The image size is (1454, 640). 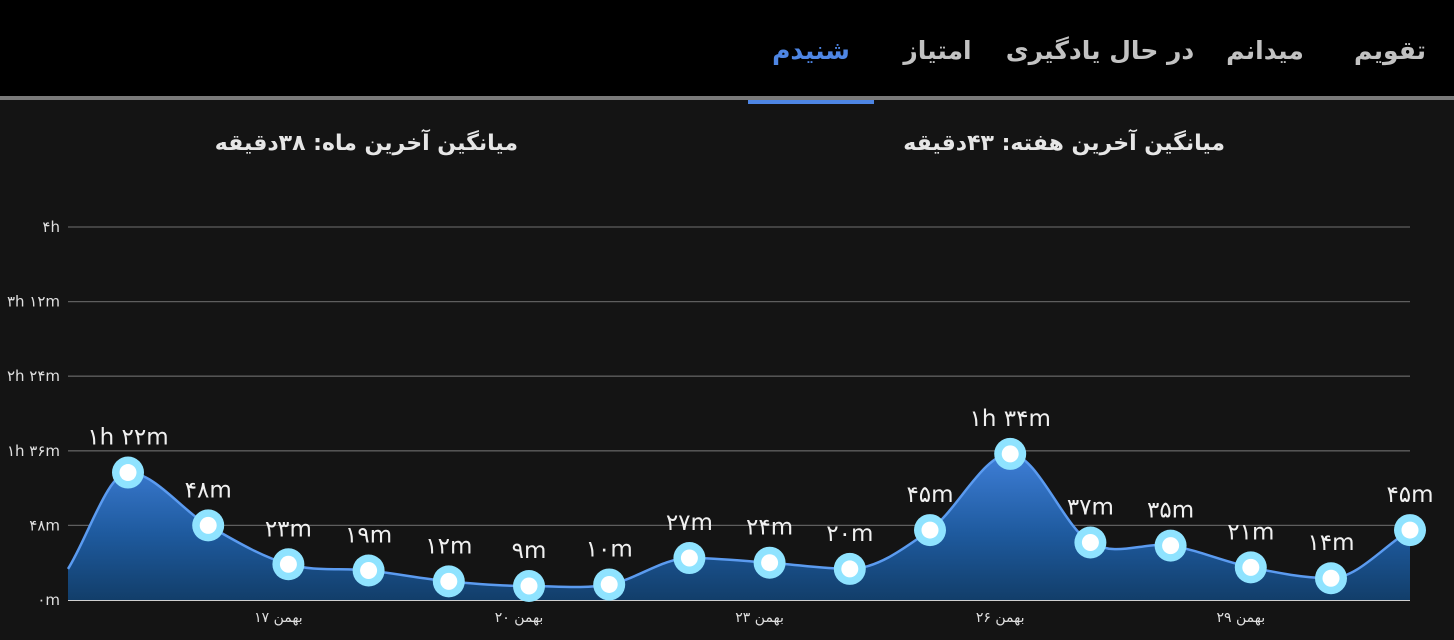 I want to click on x-tick-label: ۱۷ بهمن, so click(x=278, y=618).